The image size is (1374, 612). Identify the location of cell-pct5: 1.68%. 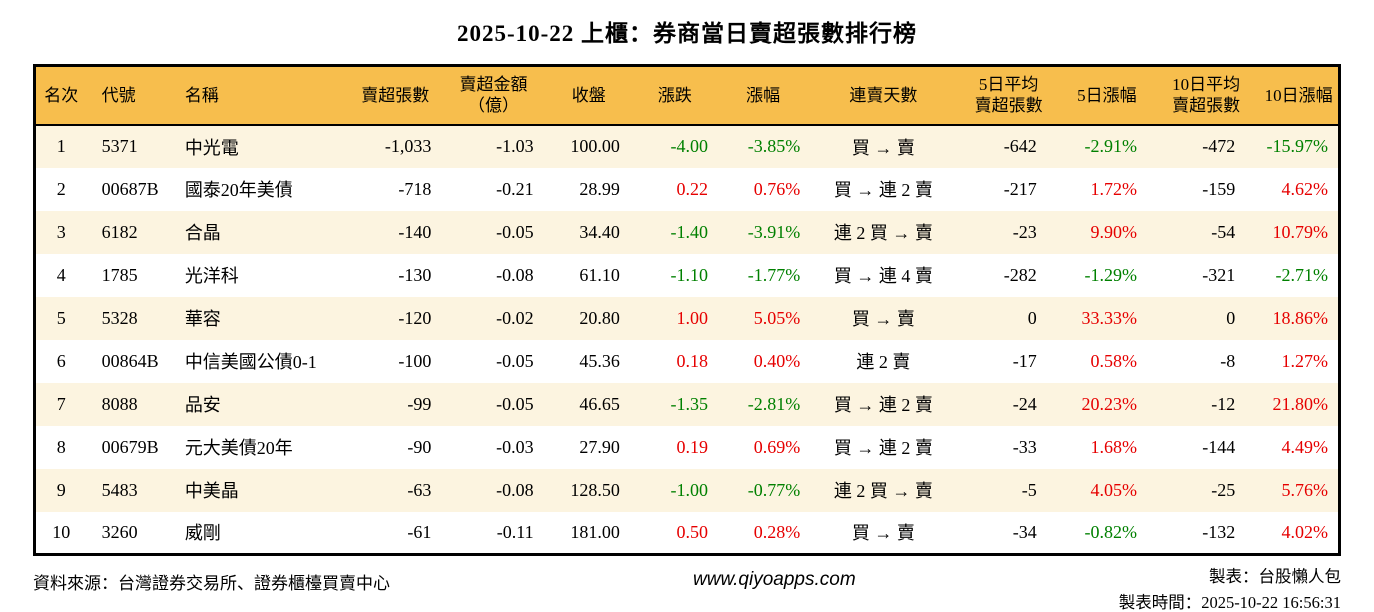
(1113, 446).